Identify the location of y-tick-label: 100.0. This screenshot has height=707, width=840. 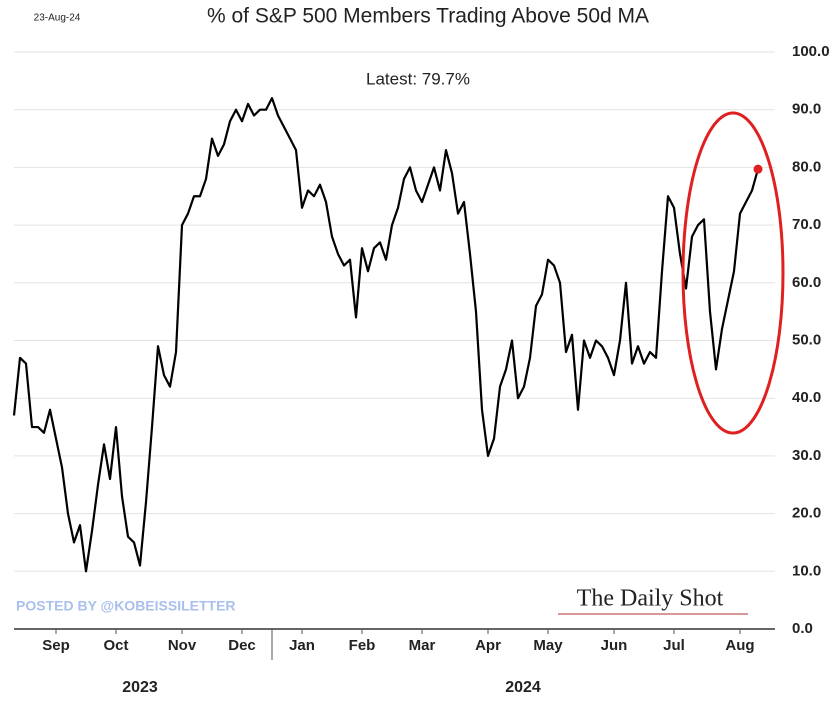
(811, 51).